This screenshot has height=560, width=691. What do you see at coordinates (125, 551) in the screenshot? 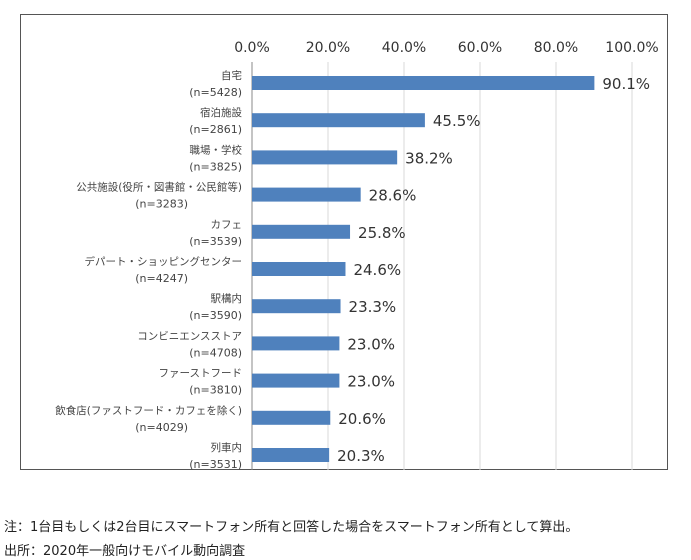
I see `chart-source: 出所：2020年一般向けモバイル動向調査` at bounding box center [125, 551].